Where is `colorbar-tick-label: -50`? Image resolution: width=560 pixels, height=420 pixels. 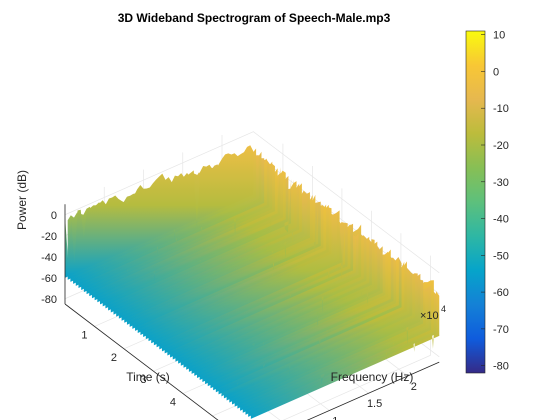 colorbar-tick-label: -50 is located at coordinates (501, 256).